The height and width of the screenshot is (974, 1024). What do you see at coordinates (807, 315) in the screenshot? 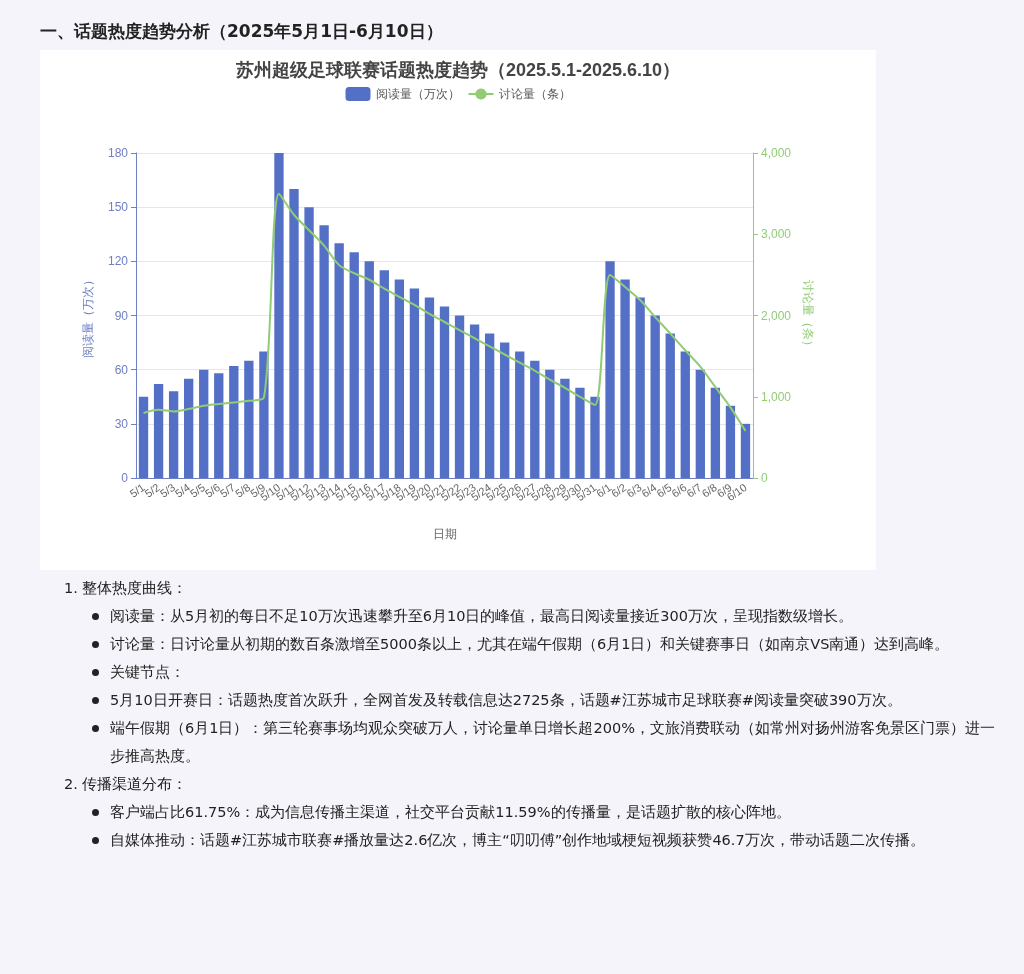
I see `y2-axis-title: 讨论量（条）` at bounding box center [807, 315].